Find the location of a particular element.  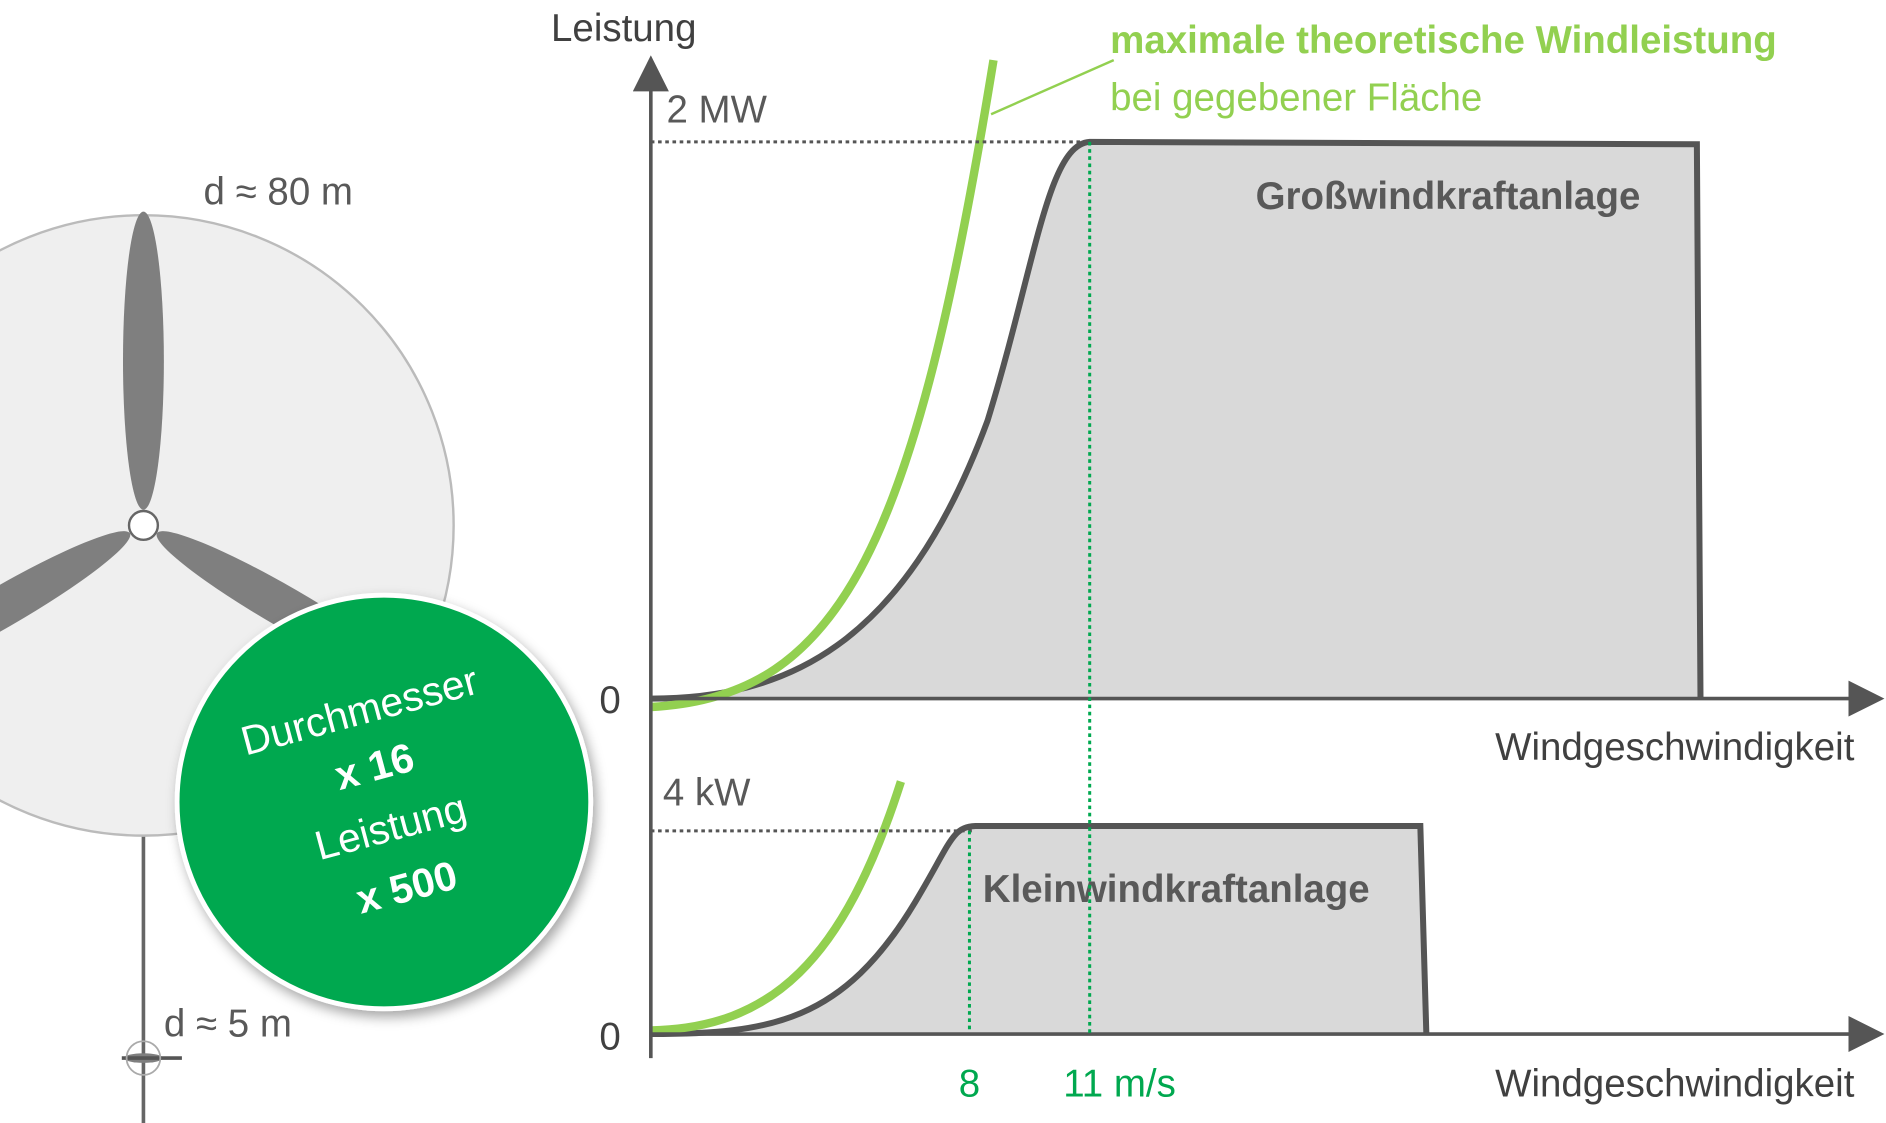

theory-leader is located at coordinates (1052, 87).